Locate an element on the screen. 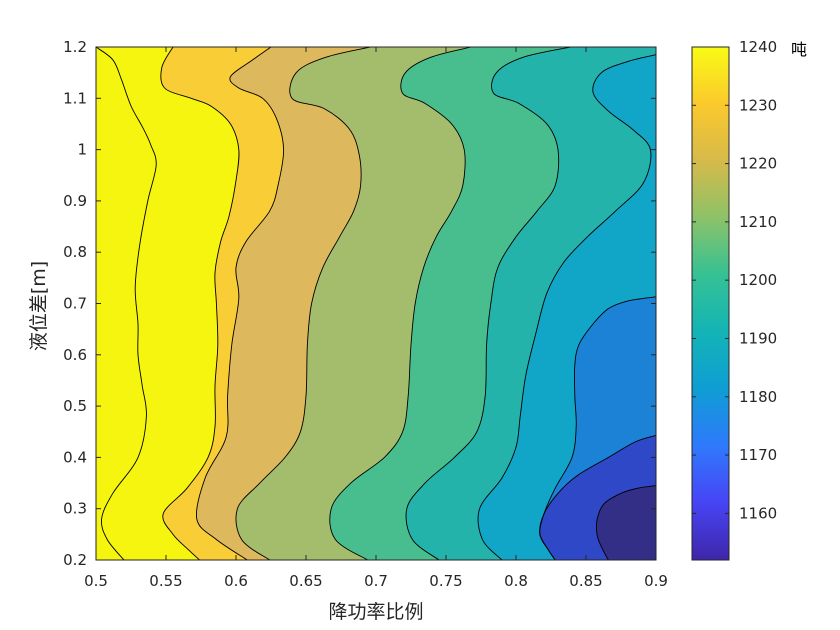 The width and height of the screenshot is (840, 630). y-tick-label: 0.7 is located at coordinates (75, 304).